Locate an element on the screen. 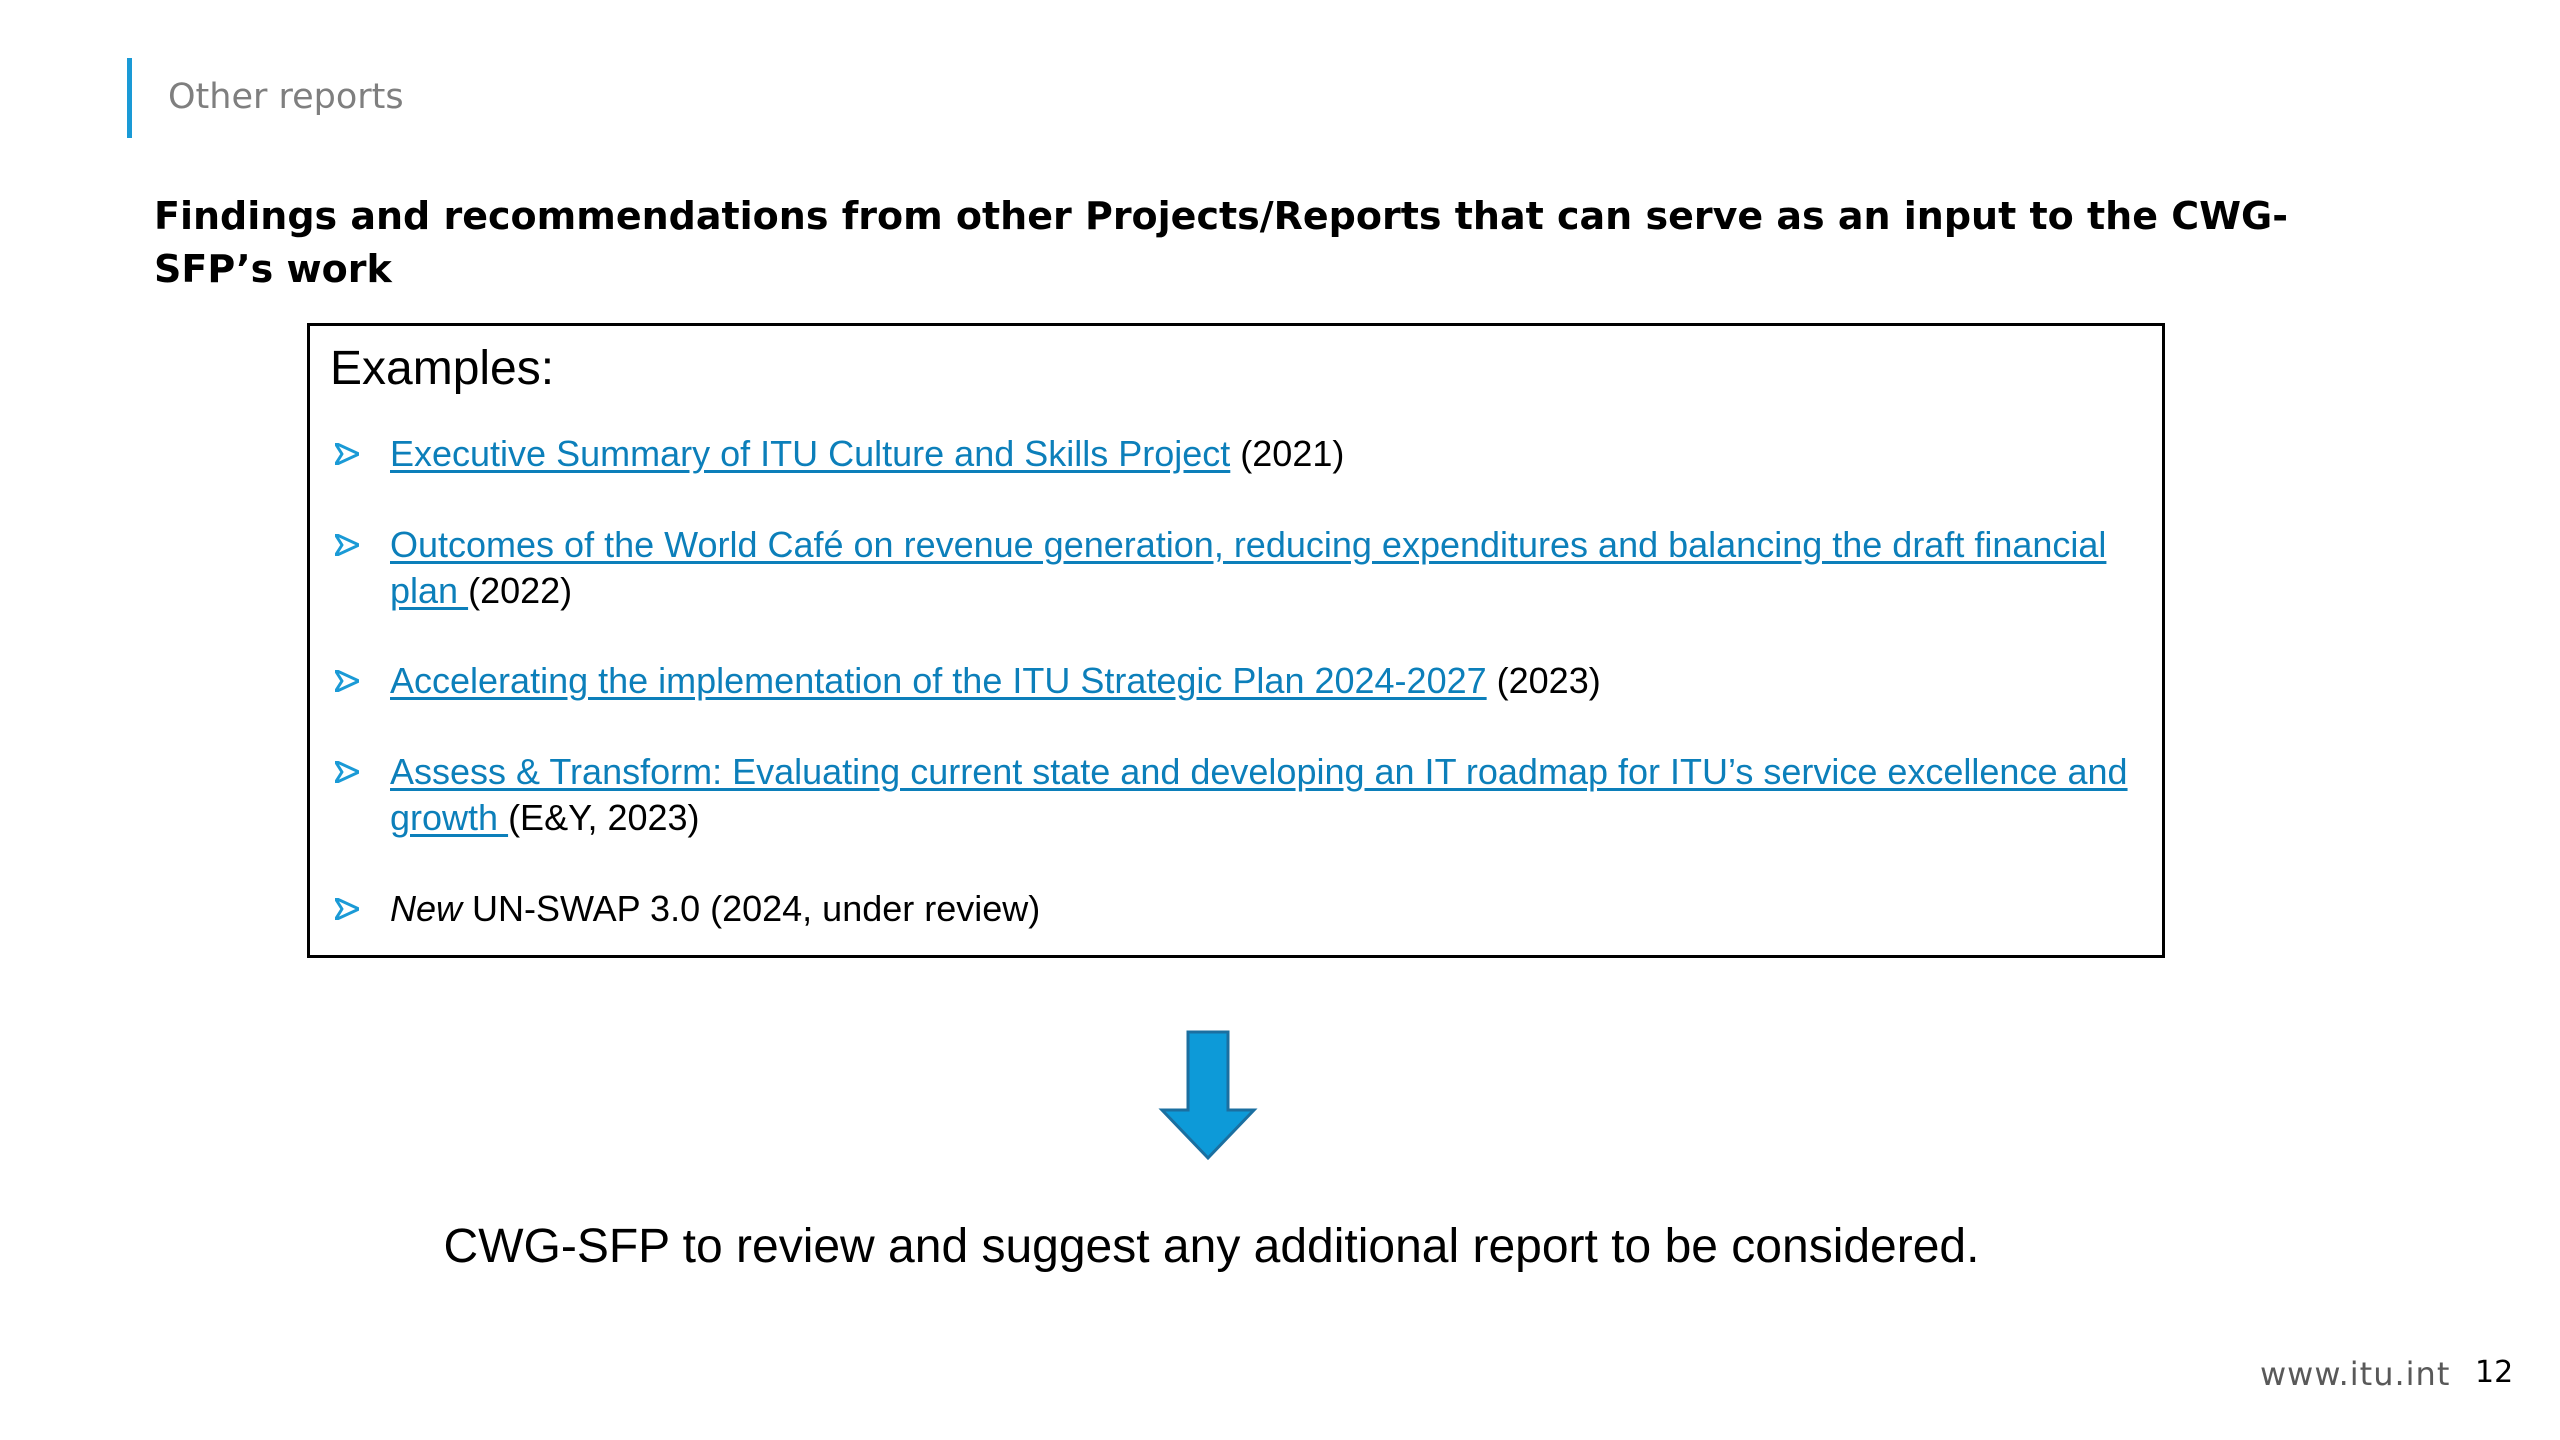 The height and width of the screenshot is (1440, 2560). report-year: (2023) is located at coordinates (1543, 680).